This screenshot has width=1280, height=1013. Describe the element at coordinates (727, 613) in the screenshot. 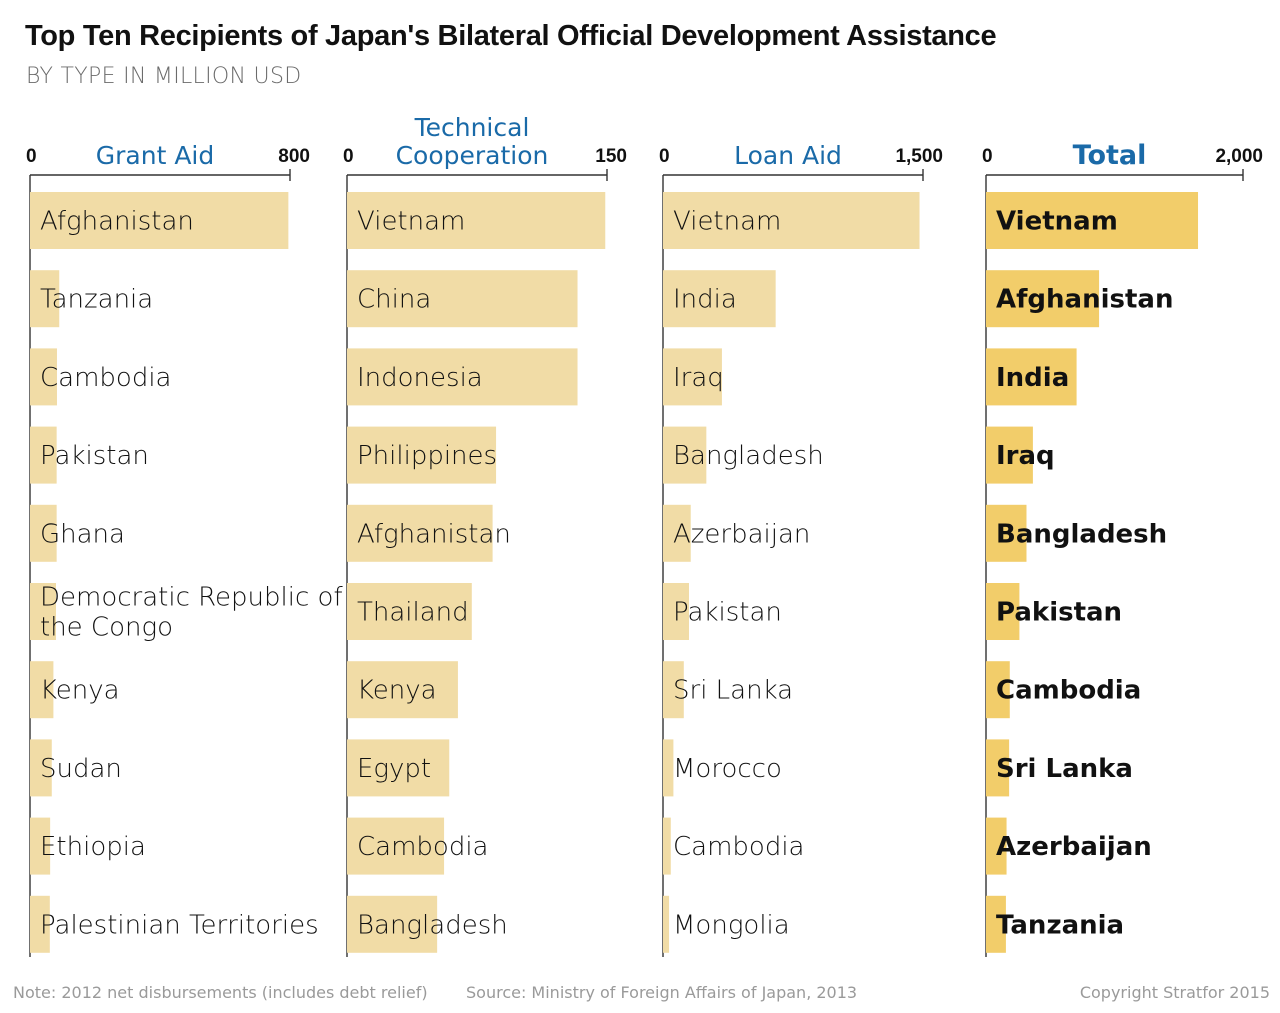

I see `panel-3-bar-label: Pakistan` at that location.